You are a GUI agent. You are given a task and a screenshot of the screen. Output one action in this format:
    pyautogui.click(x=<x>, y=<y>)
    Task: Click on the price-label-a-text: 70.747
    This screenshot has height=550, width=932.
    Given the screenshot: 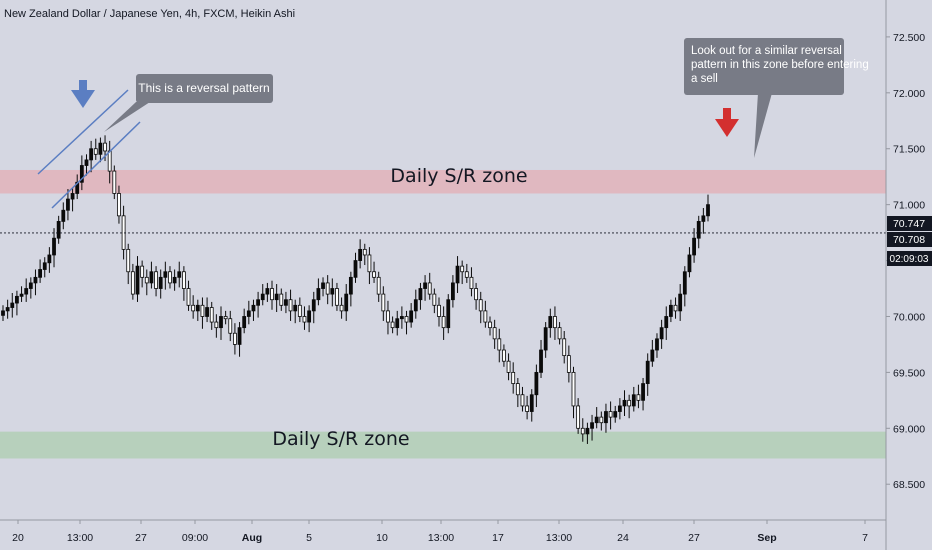 What is the action you would take?
    pyautogui.click(x=909, y=224)
    